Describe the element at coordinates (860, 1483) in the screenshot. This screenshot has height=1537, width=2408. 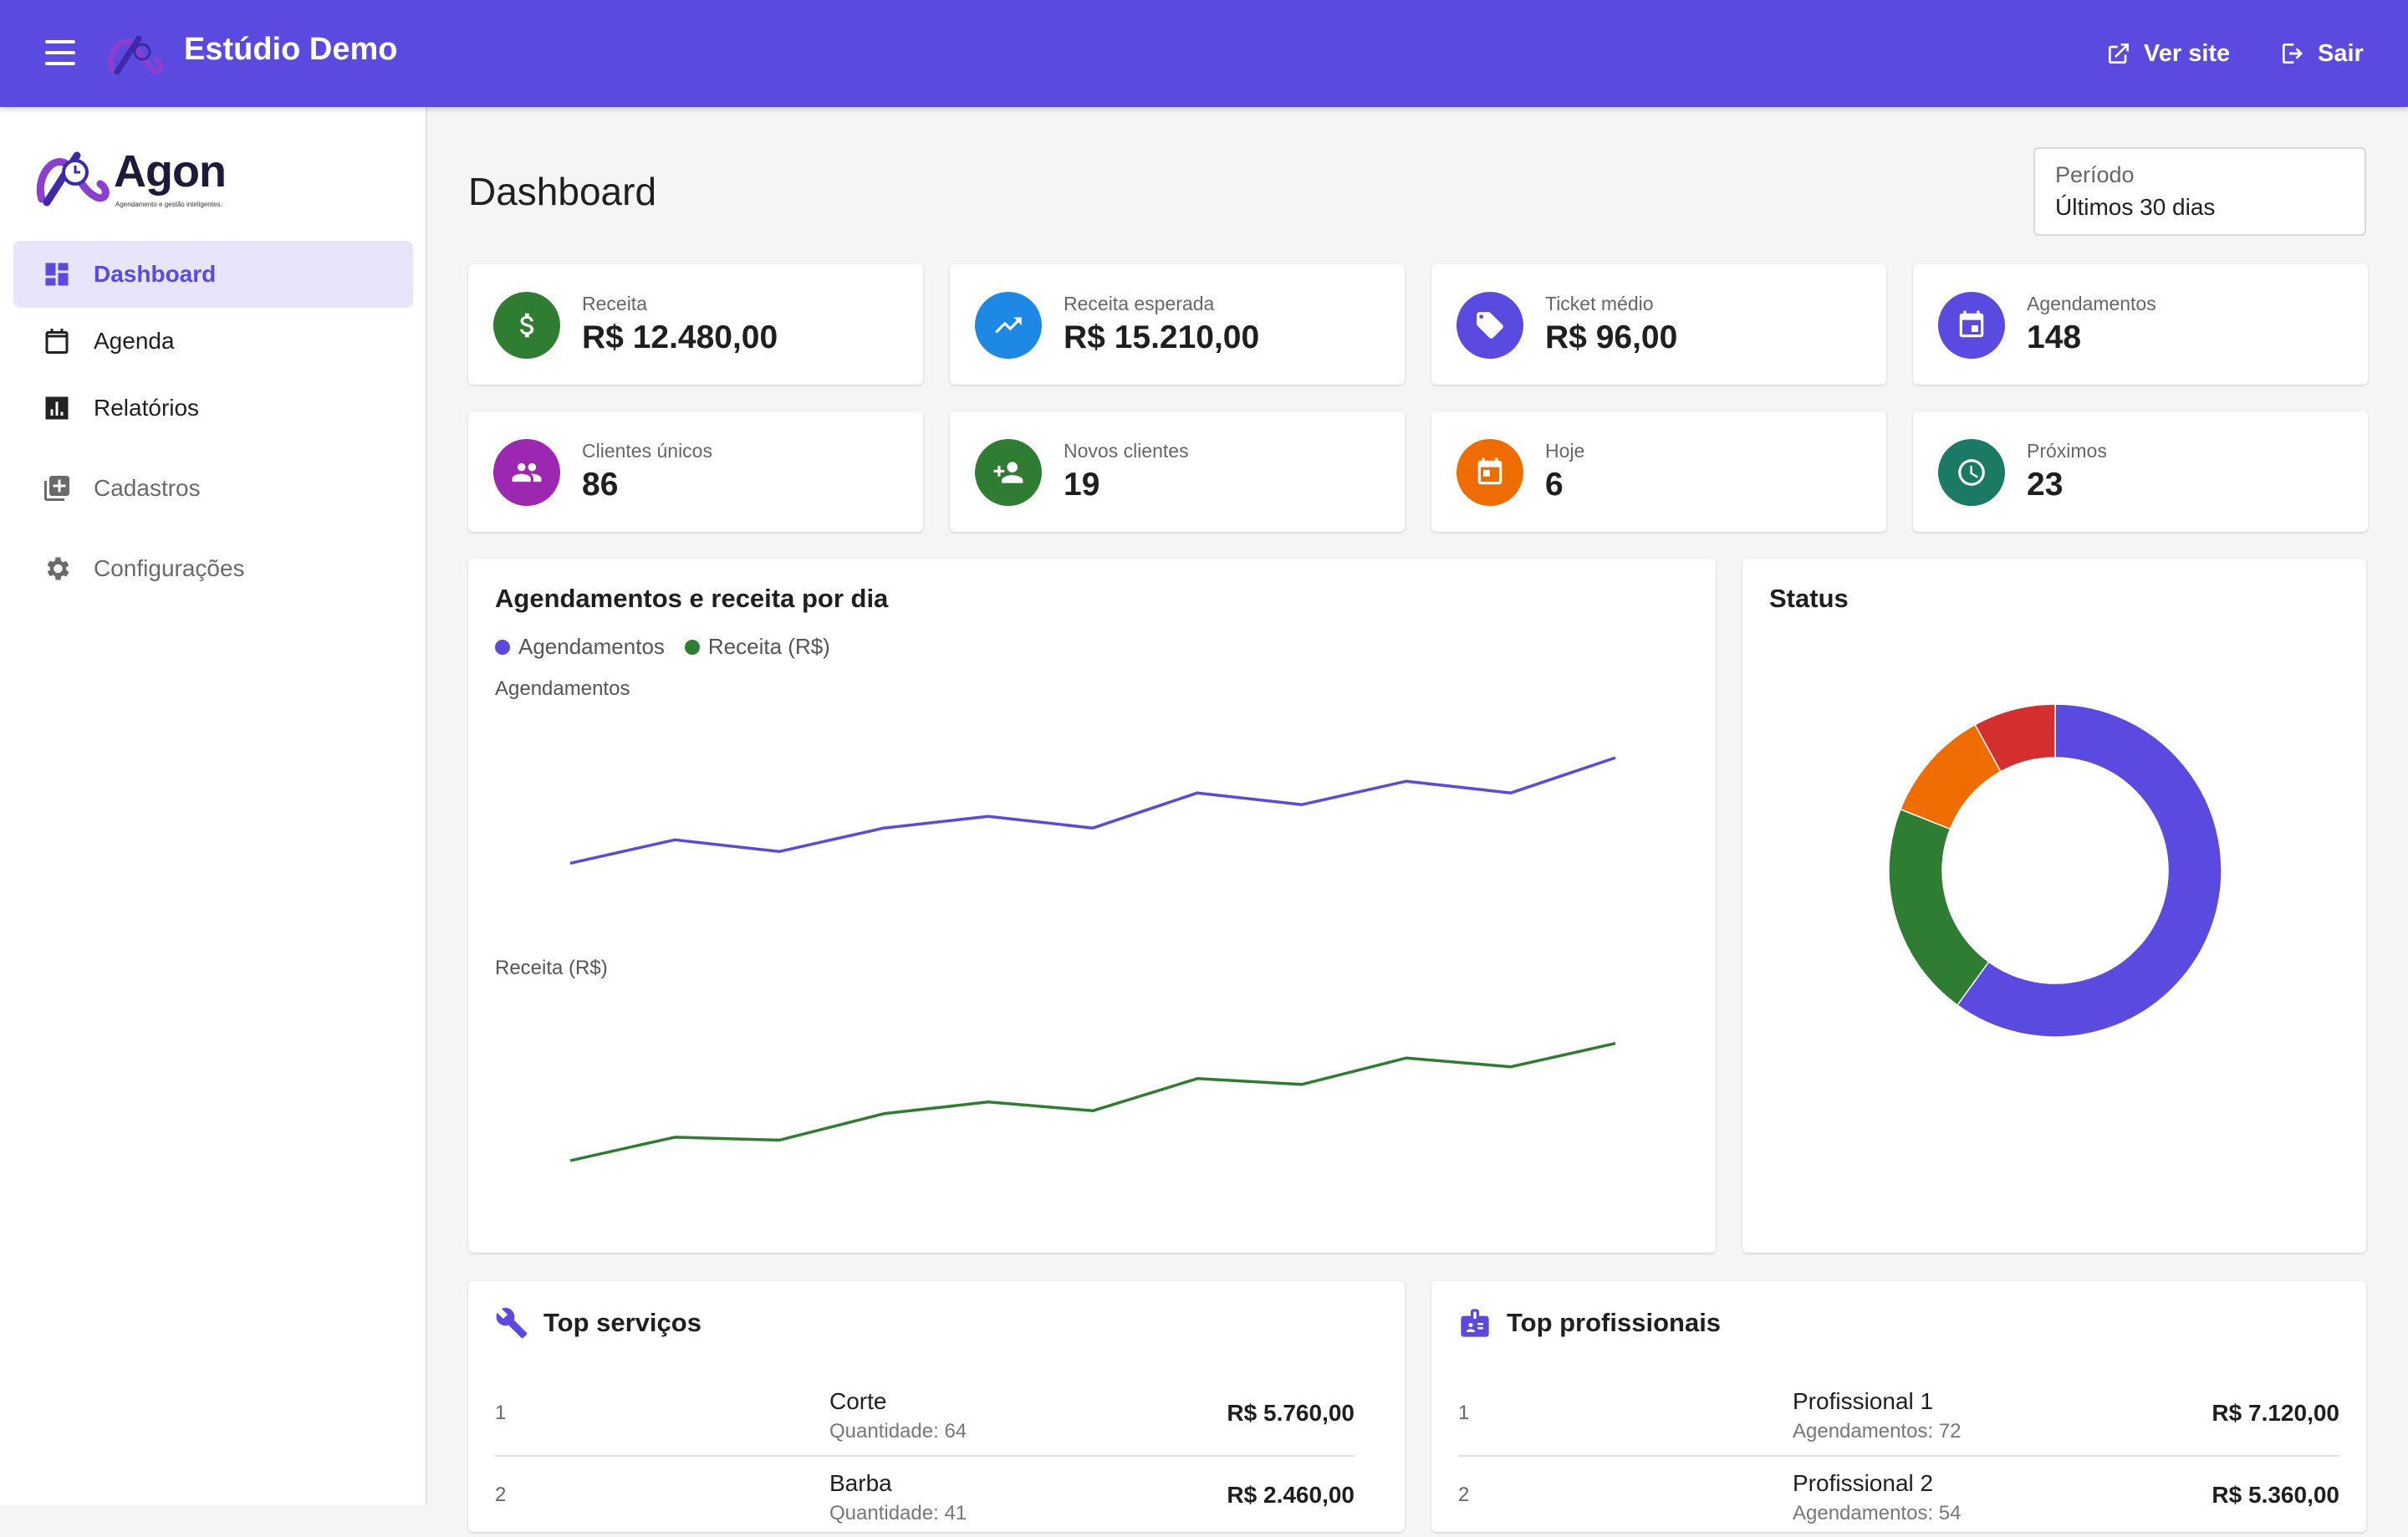
I see `service-name: Barba` at that location.